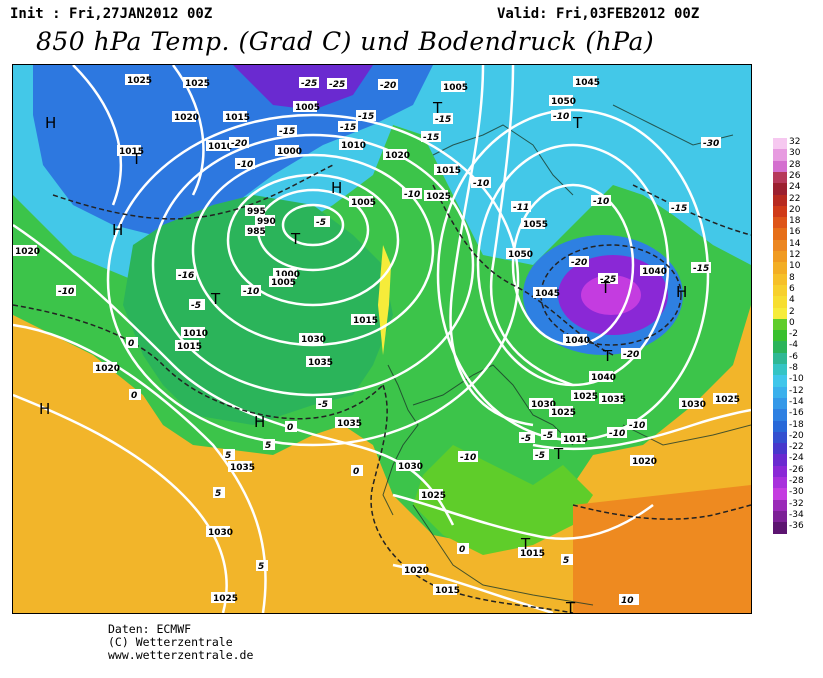  Describe the element at coordinates (796, 435) in the screenshot. I see `legend-label: -20` at that location.